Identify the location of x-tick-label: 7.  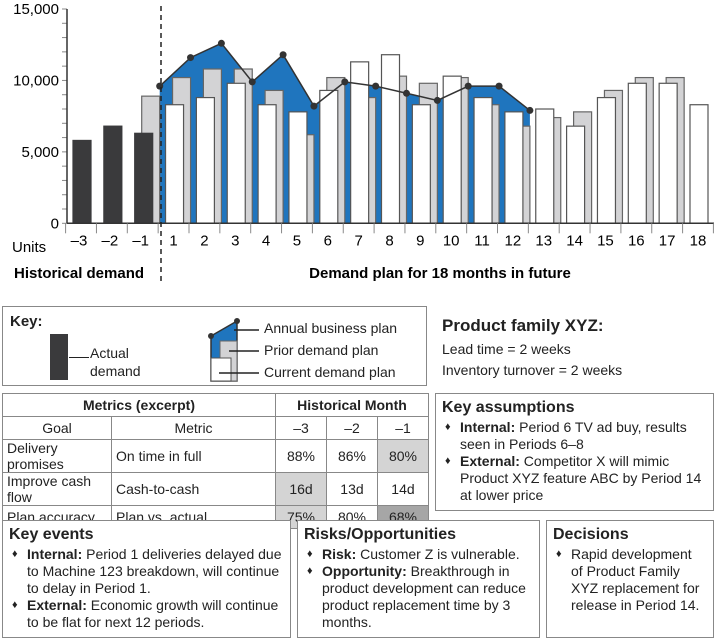
(358, 240).